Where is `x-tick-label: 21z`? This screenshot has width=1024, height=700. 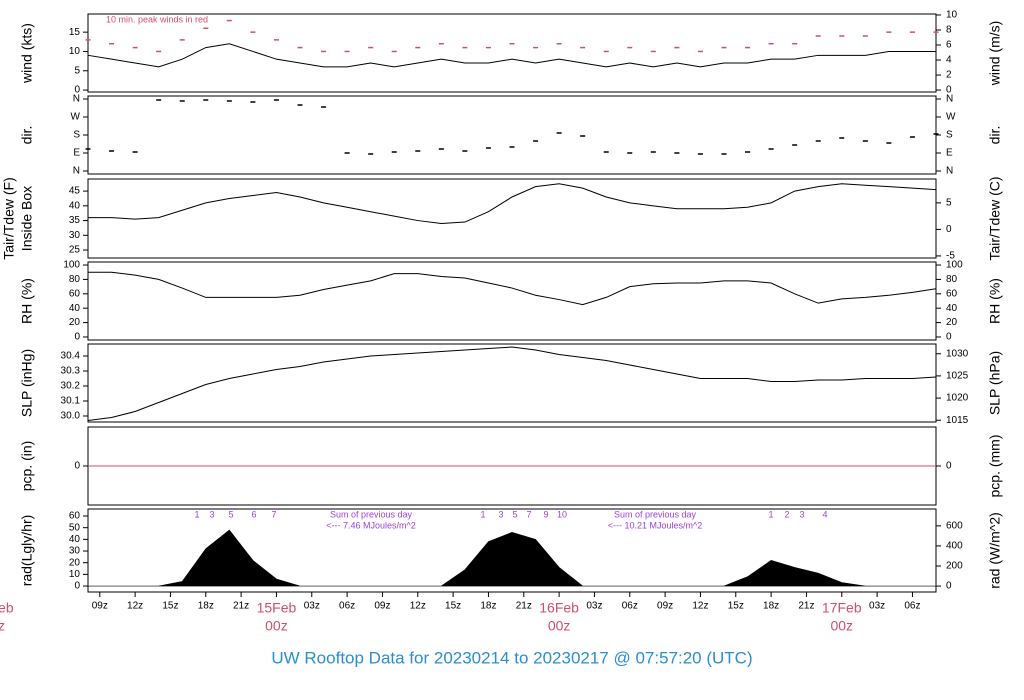 x-tick-label: 21z is located at coordinates (241, 606).